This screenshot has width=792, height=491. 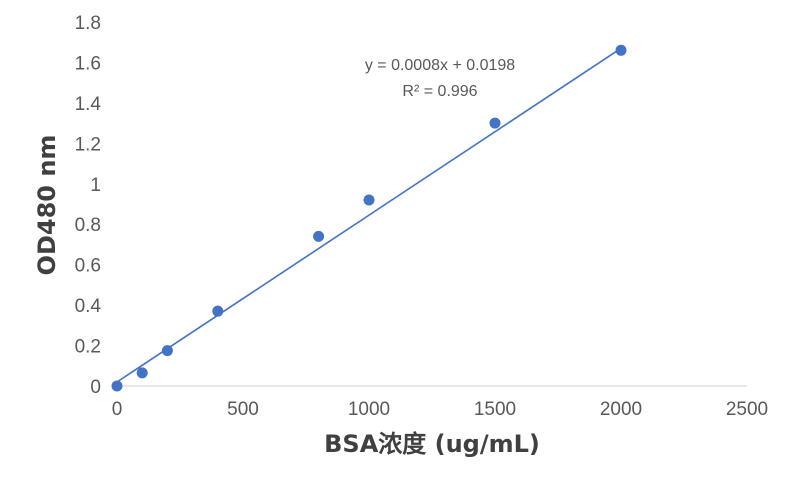 I want to click on y-tick-label: 0.2, so click(x=88, y=347).